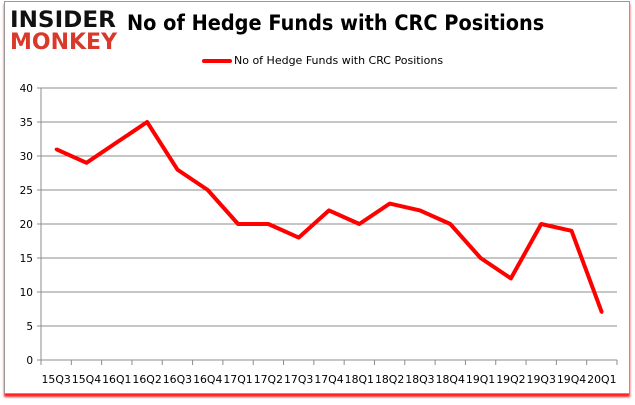 This screenshot has height=405, width=635. Describe the element at coordinates (29, 327) in the screenshot. I see `y-tick-label: 5` at that location.